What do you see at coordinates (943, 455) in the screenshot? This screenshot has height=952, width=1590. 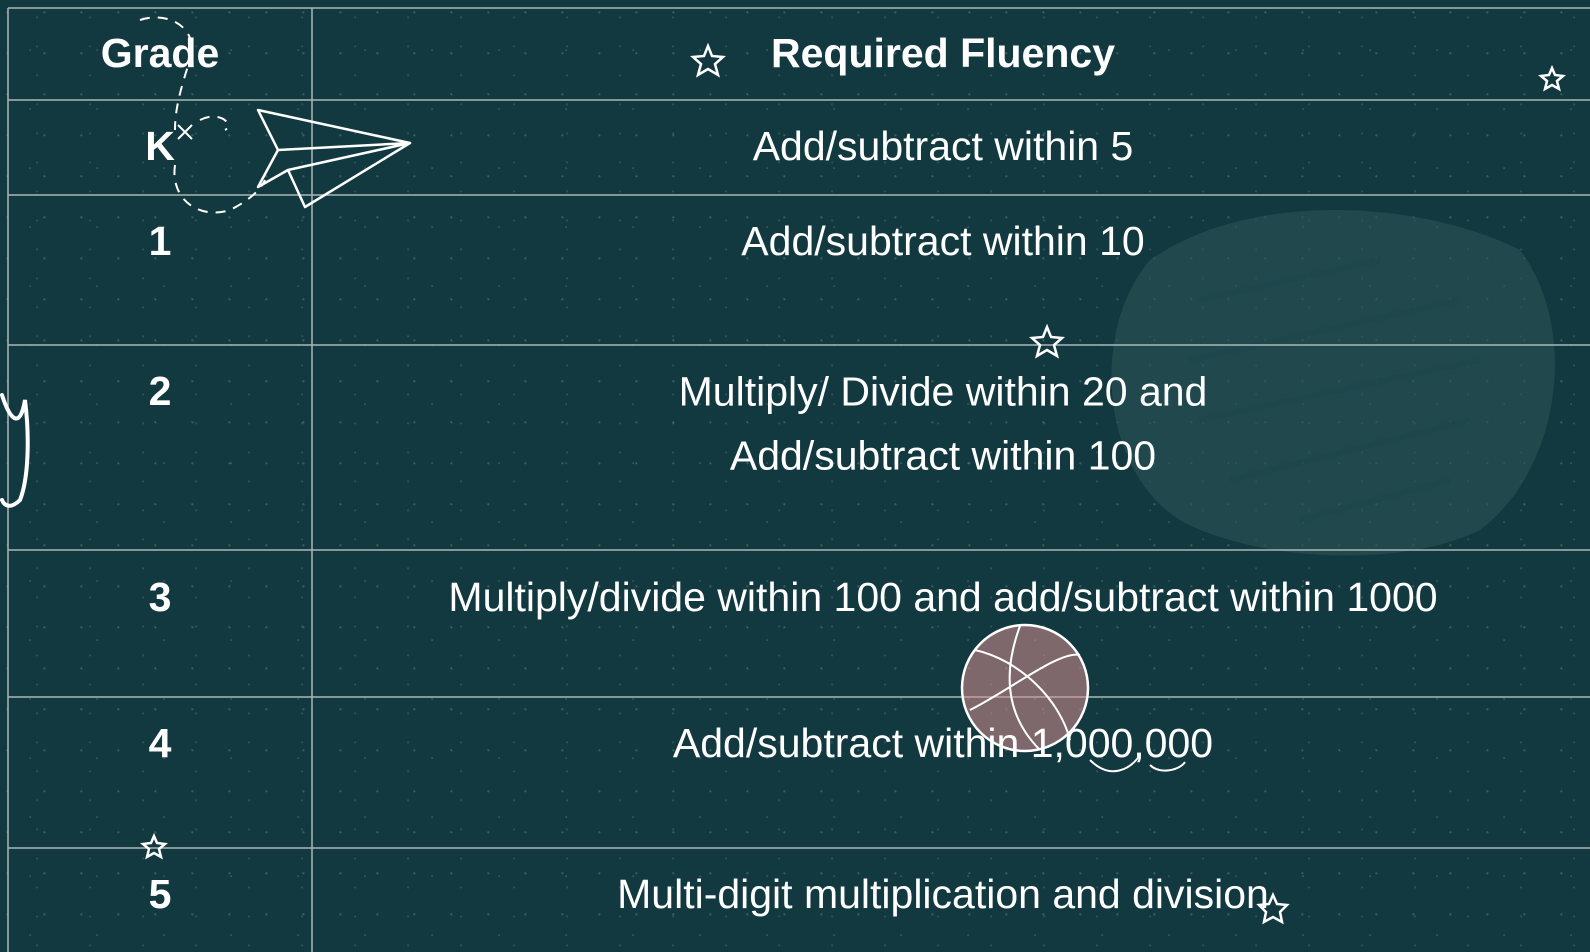 I see `text-line: Add/subtract within 100` at bounding box center [943, 455].